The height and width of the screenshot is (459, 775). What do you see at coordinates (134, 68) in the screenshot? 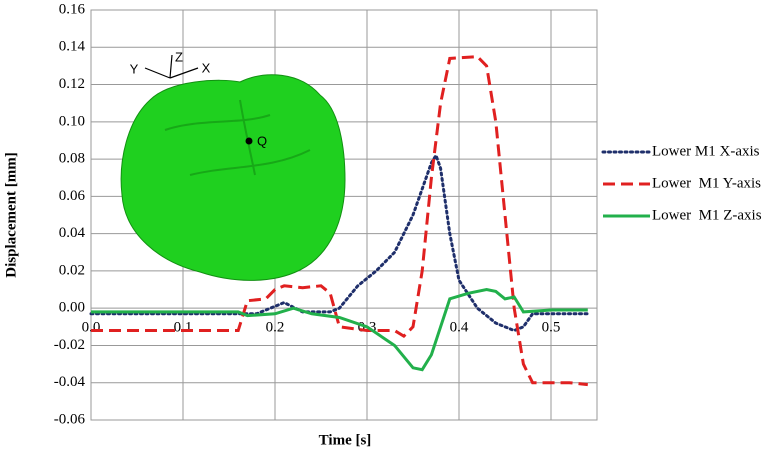
I see `inset-label: Y` at bounding box center [134, 68].